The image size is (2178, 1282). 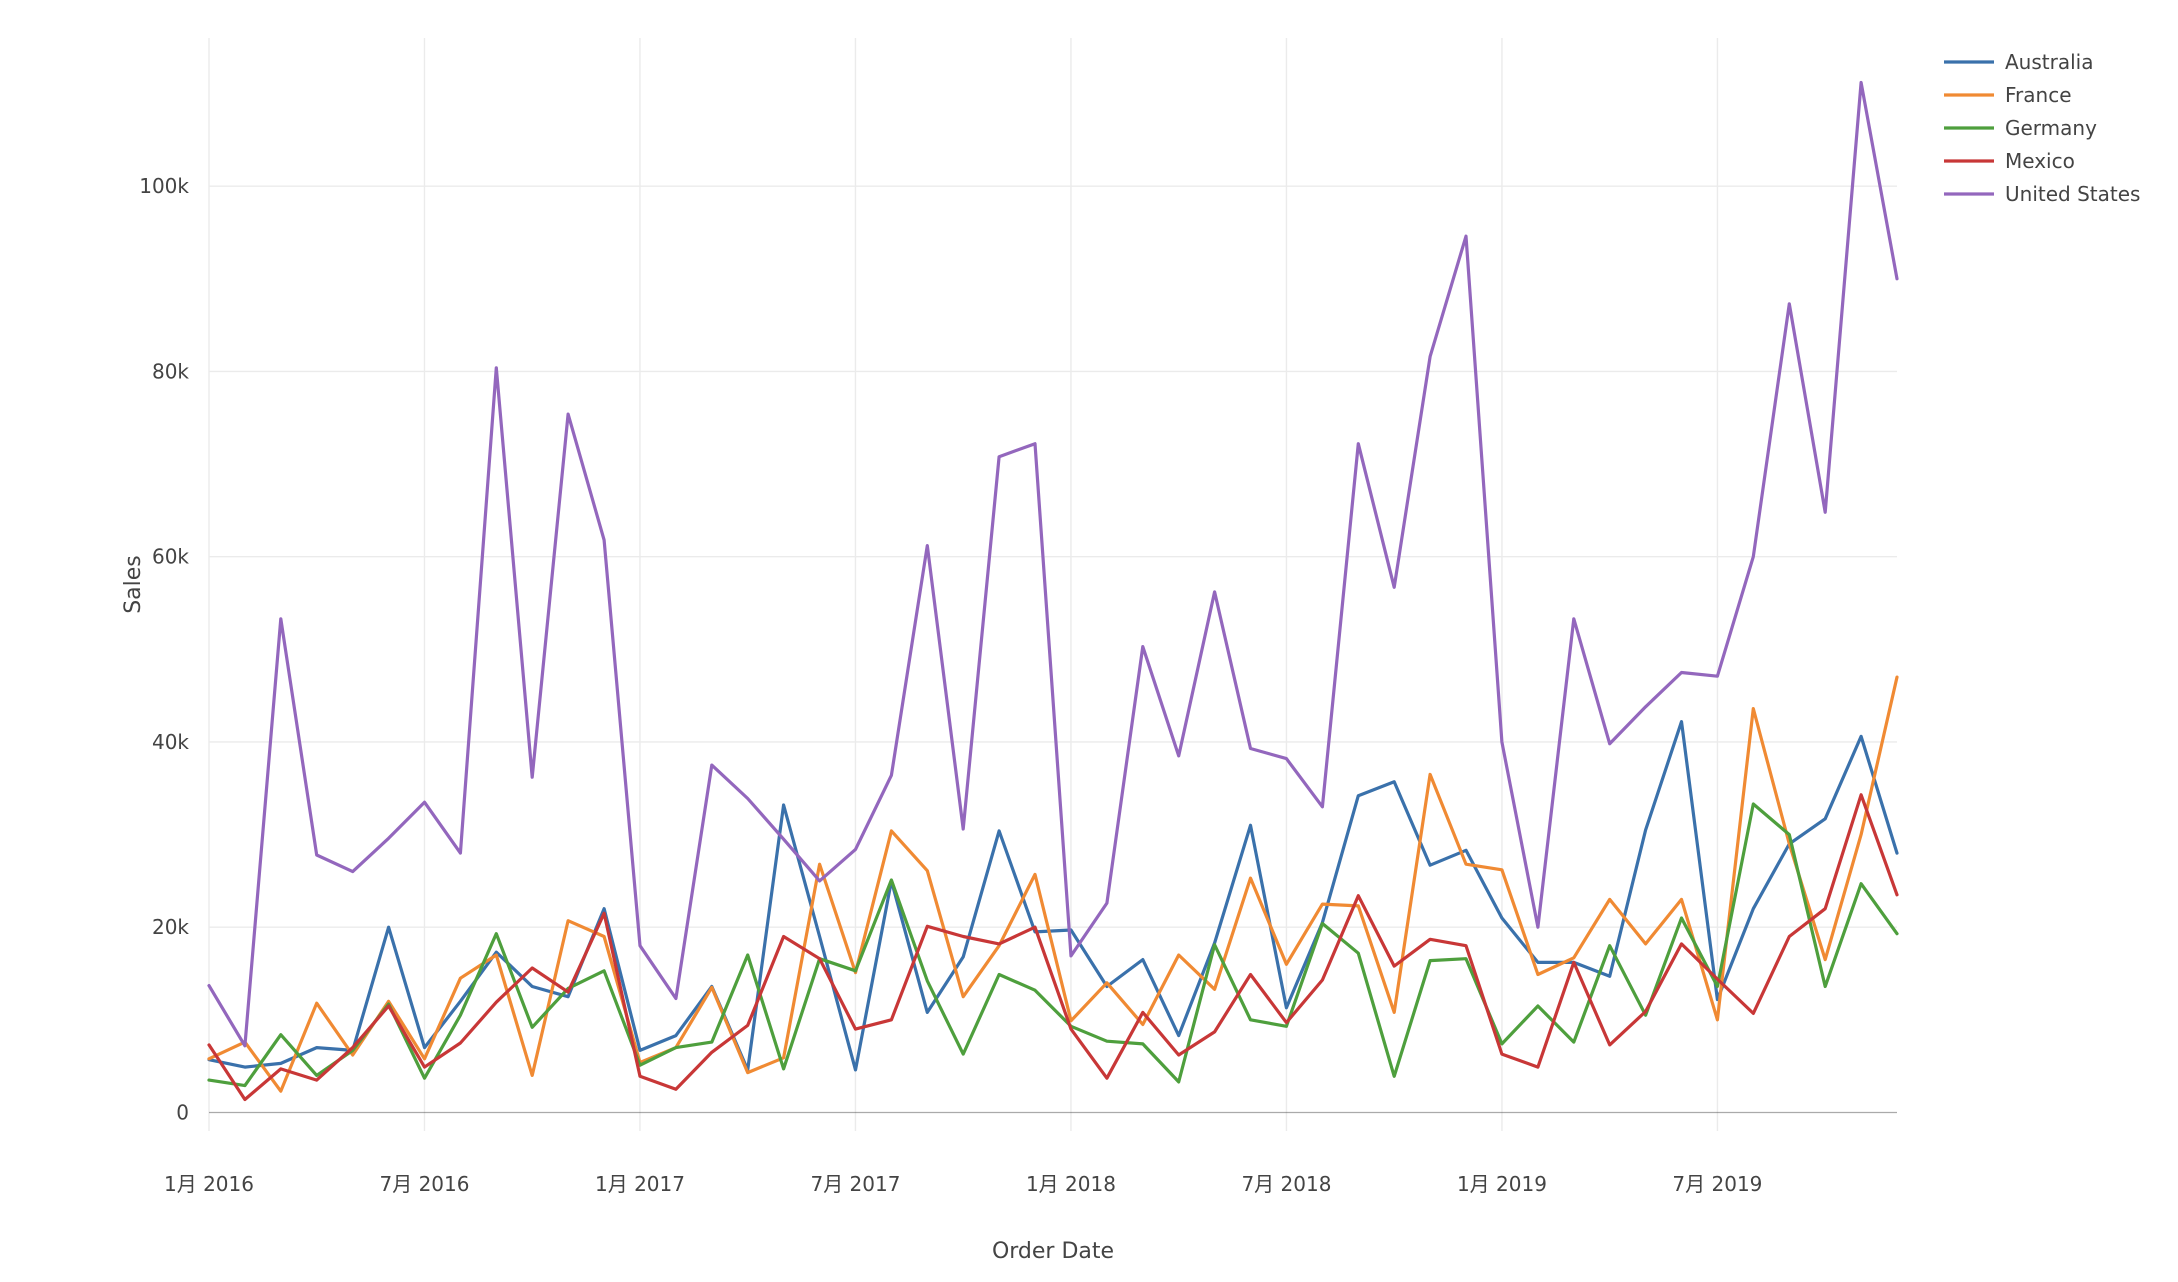 I want to click on legend-item-mexico: Mexico, so click(x=2009, y=161).